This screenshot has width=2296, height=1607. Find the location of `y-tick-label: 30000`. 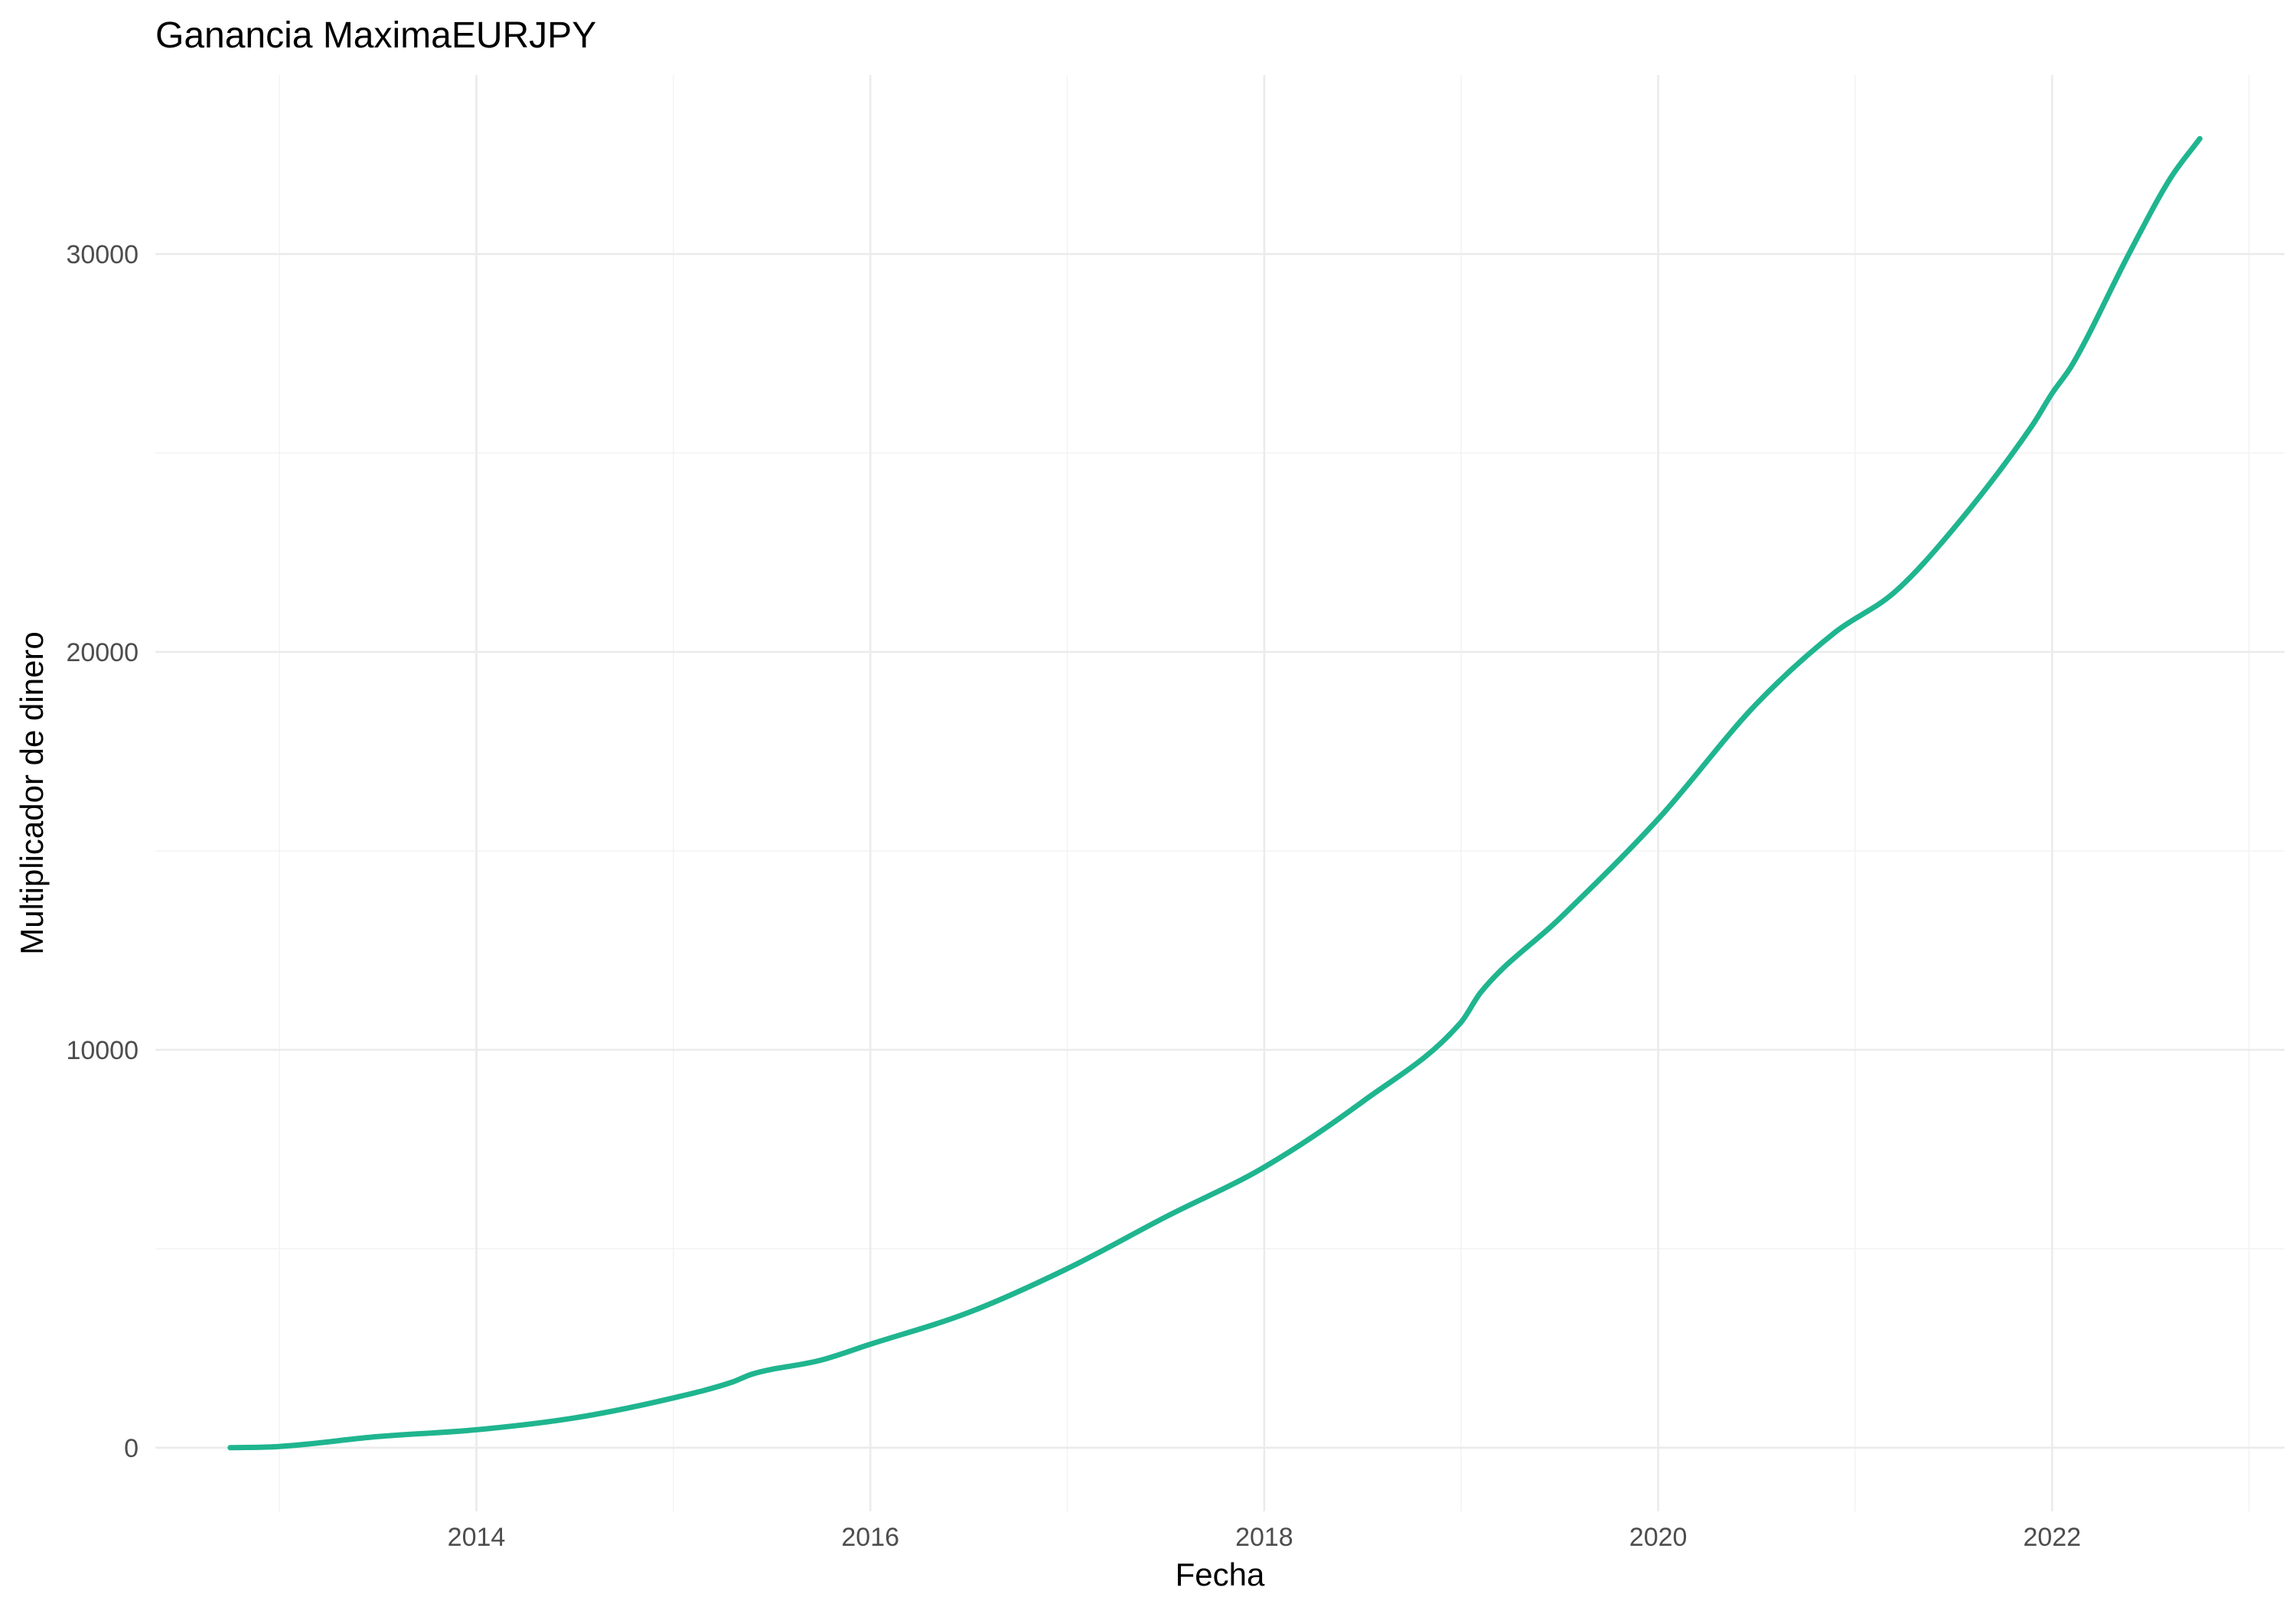

y-tick-label: 30000 is located at coordinates (102, 254).